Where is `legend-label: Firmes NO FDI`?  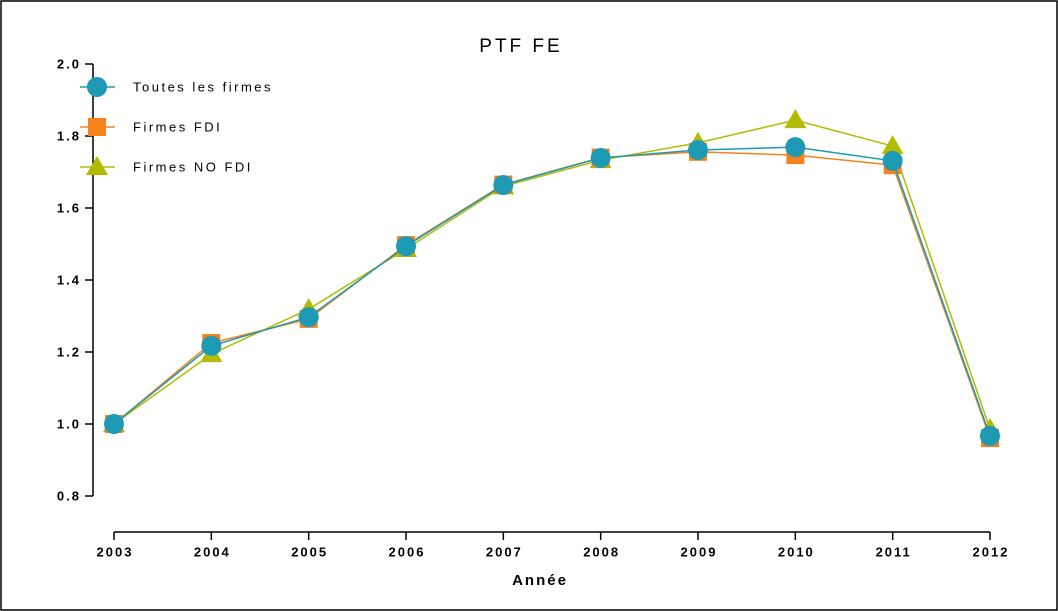
legend-label: Firmes NO FDI is located at coordinates (193, 166).